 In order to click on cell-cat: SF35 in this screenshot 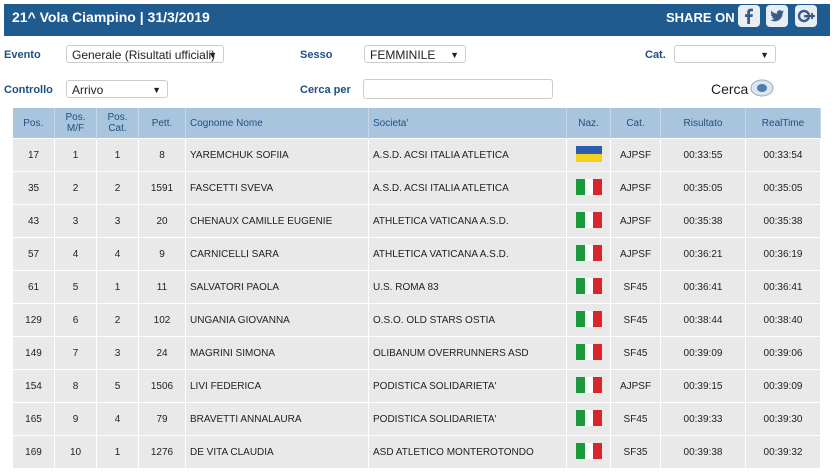, I will do `click(635, 452)`.